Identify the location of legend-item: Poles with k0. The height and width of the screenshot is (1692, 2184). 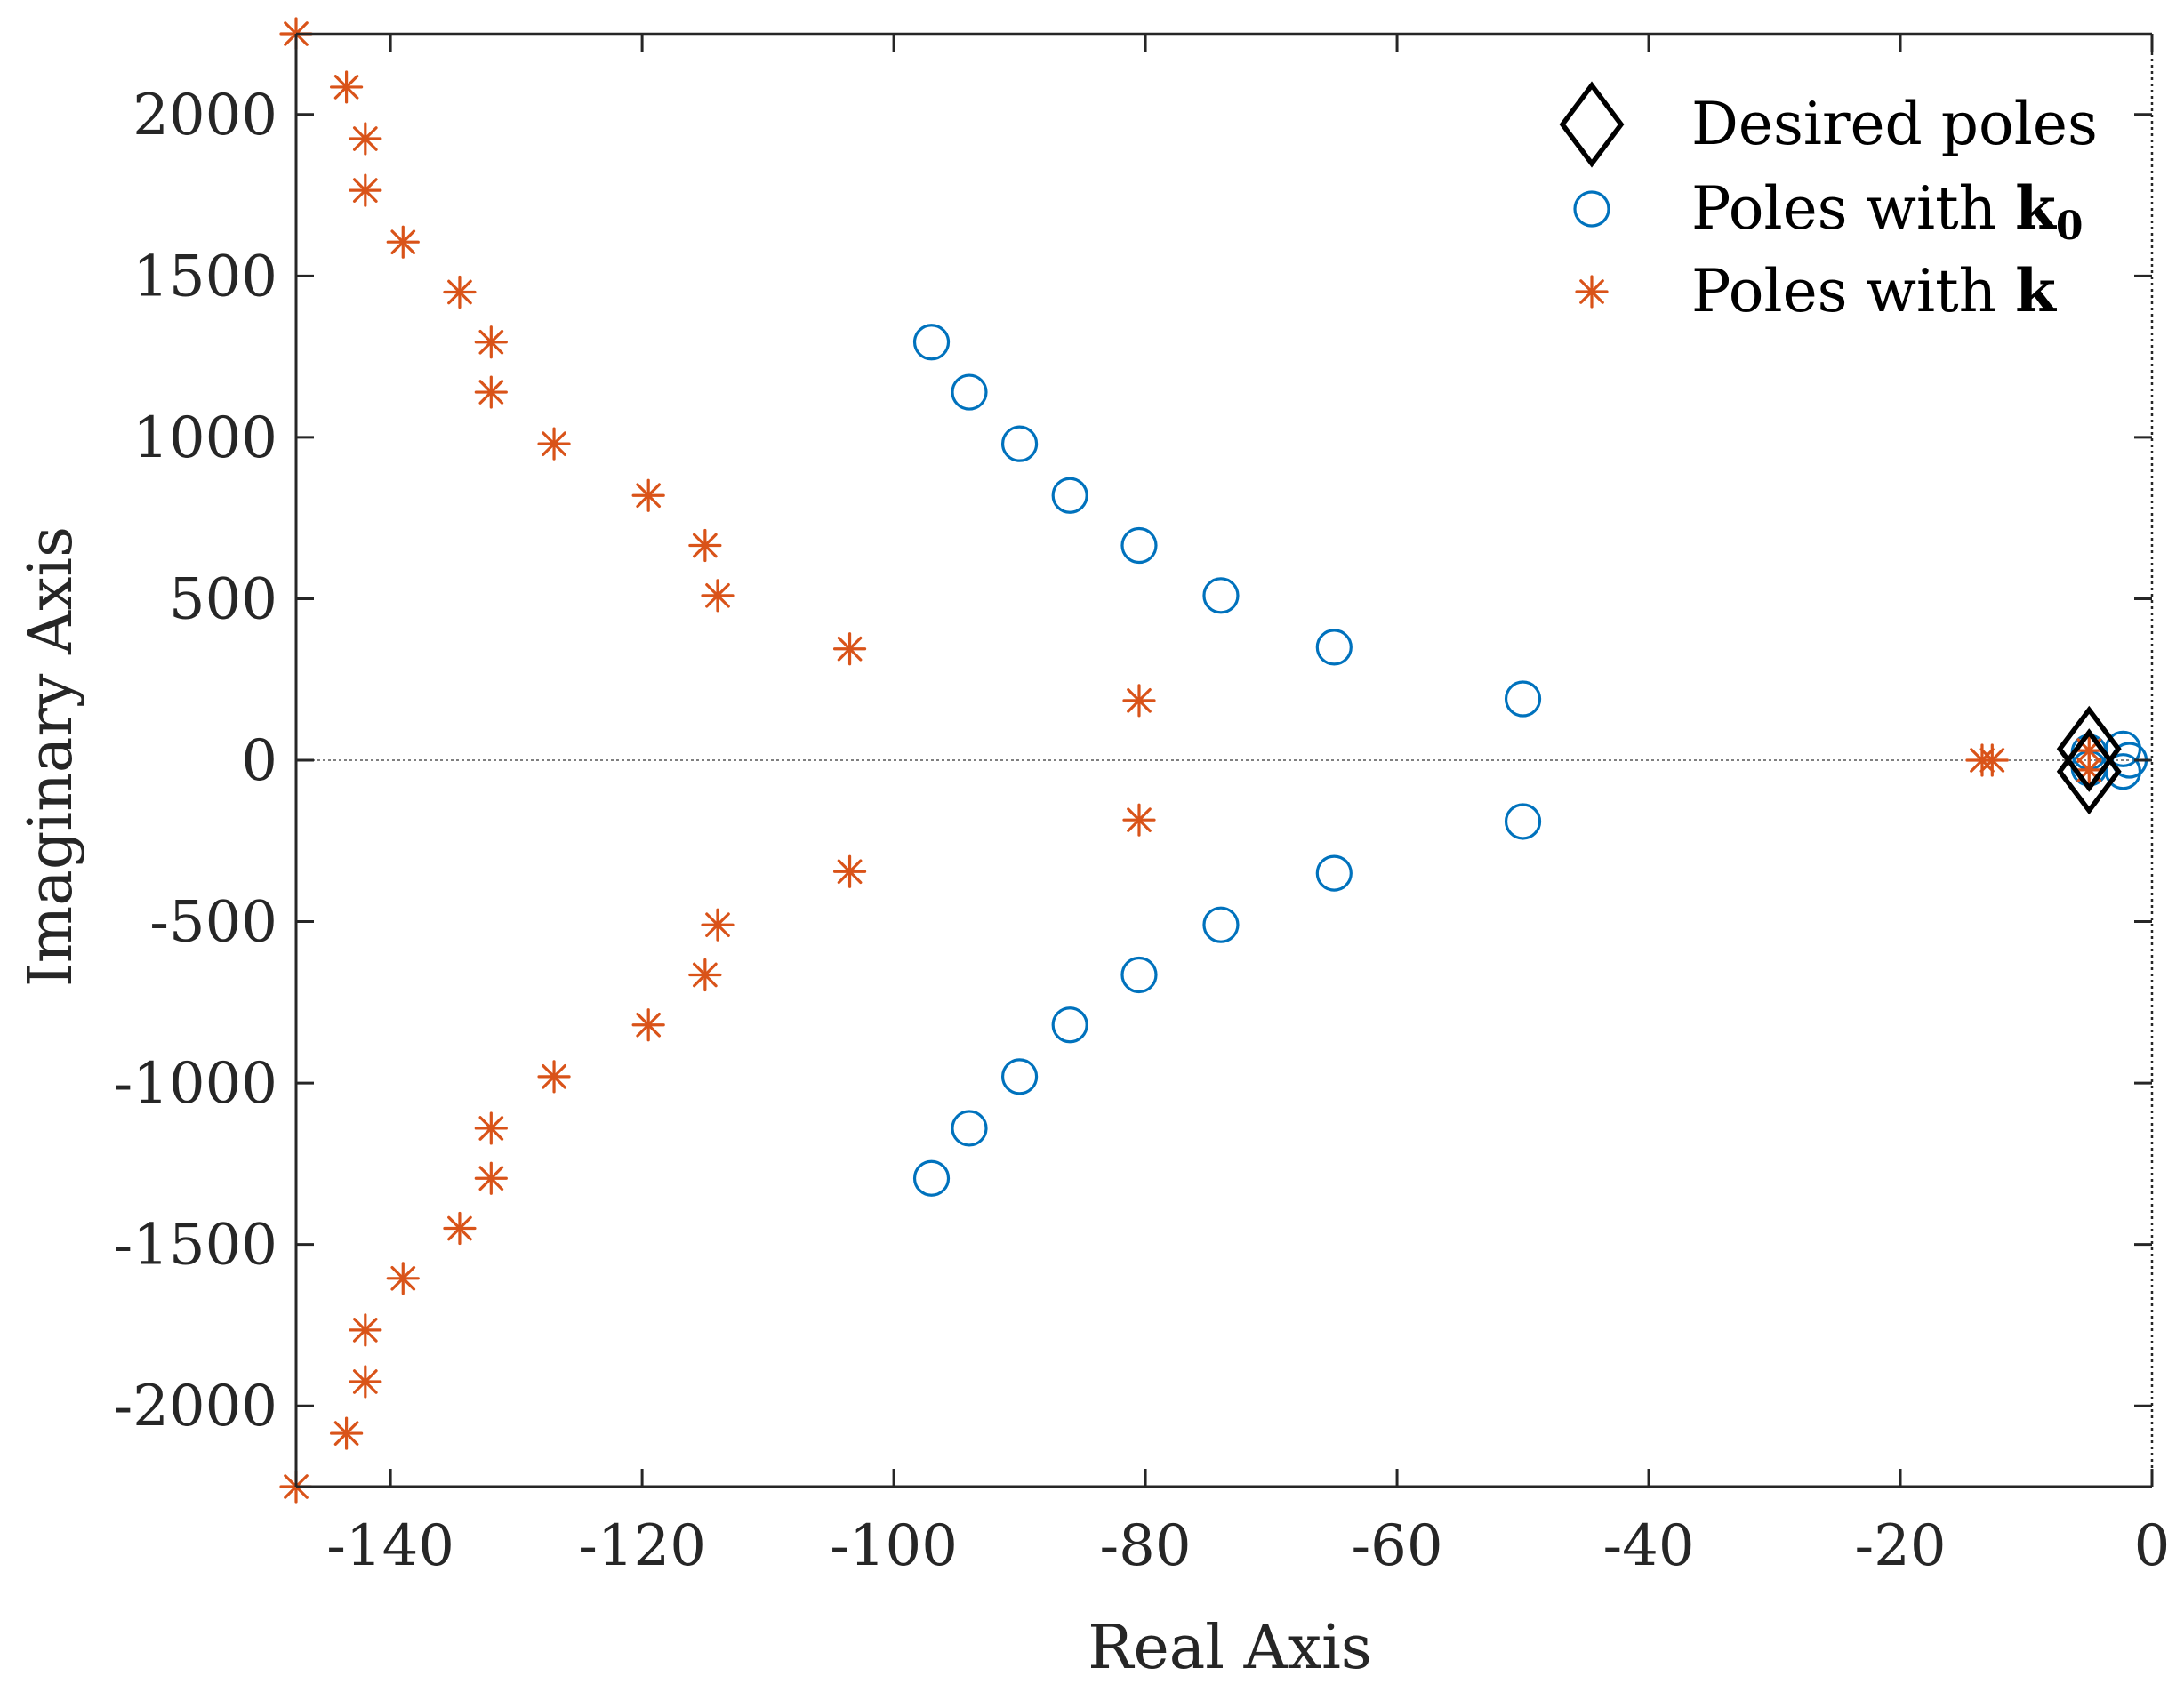
(1828, 211).